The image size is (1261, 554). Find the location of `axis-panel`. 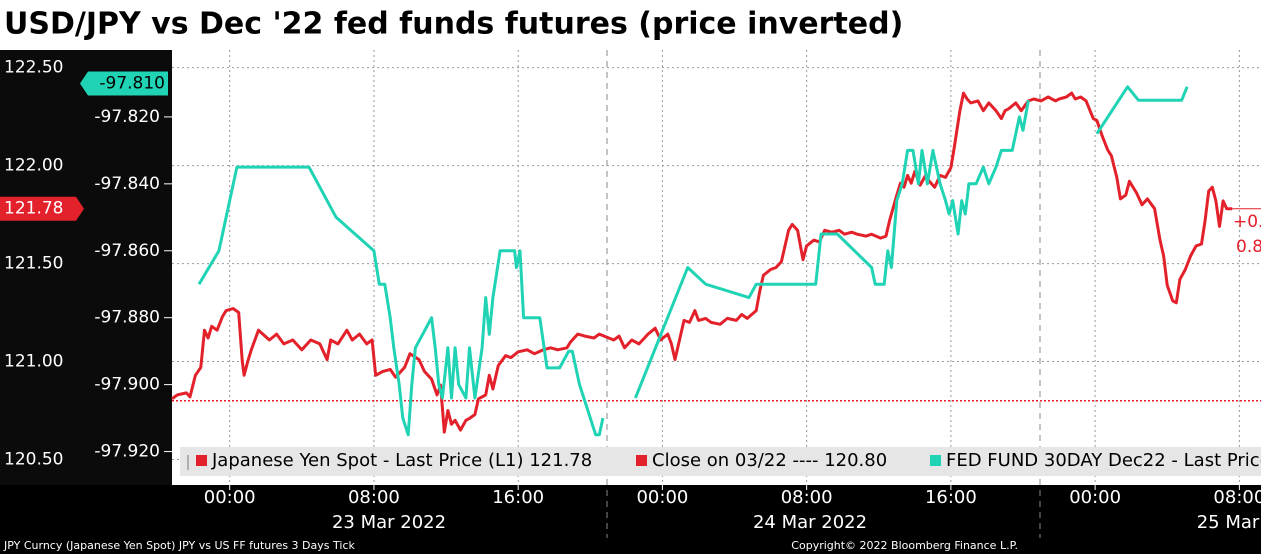

axis-panel is located at coordinates (86, 267).